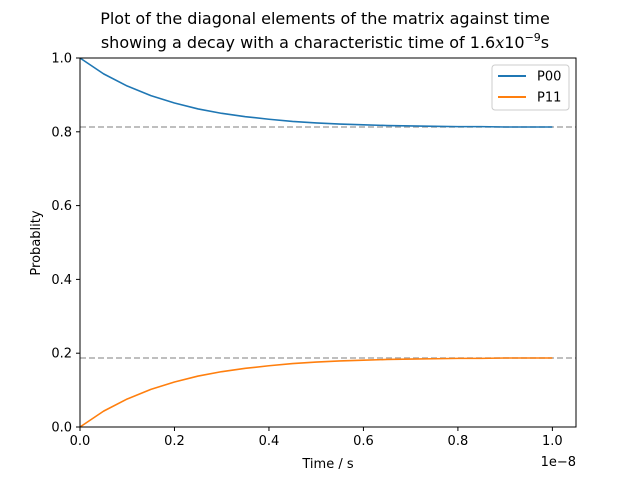  Describe the element at coordinates (363, 441) in the screenshot. I see `x-tick-label: 0.6` at that location.